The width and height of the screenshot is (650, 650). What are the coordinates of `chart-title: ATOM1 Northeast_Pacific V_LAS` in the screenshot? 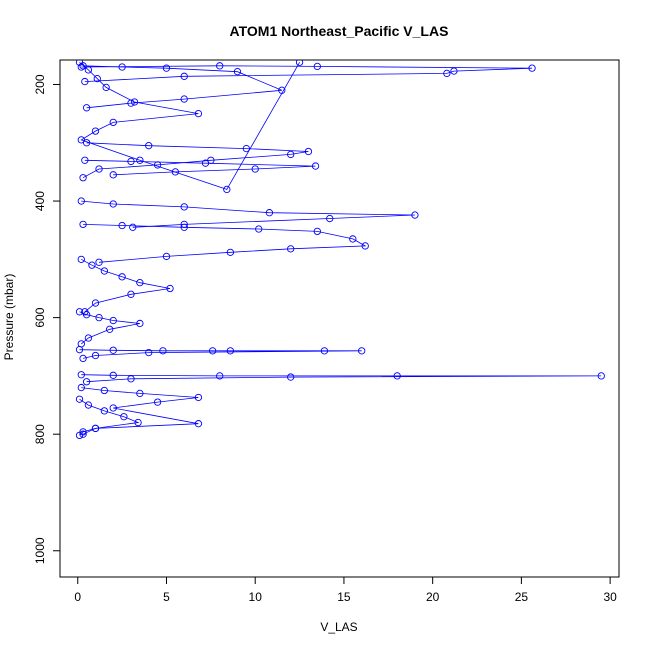 It's located at (339, 31).